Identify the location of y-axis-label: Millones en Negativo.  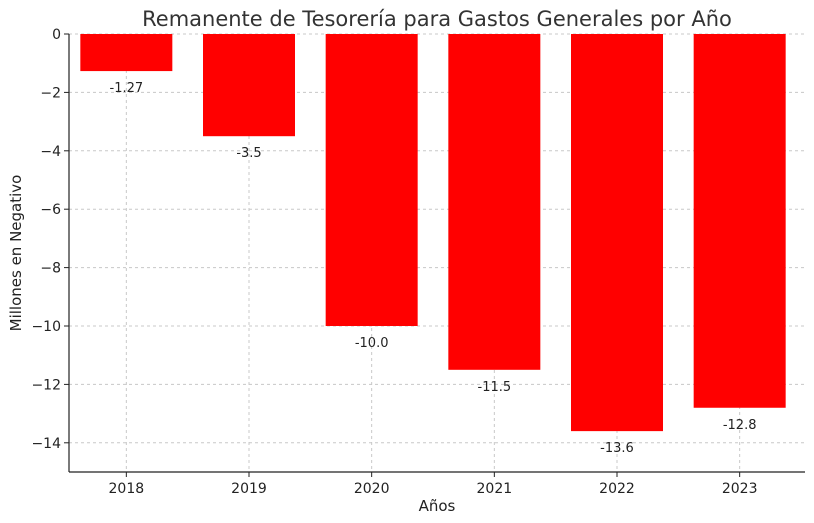
(16, 253).